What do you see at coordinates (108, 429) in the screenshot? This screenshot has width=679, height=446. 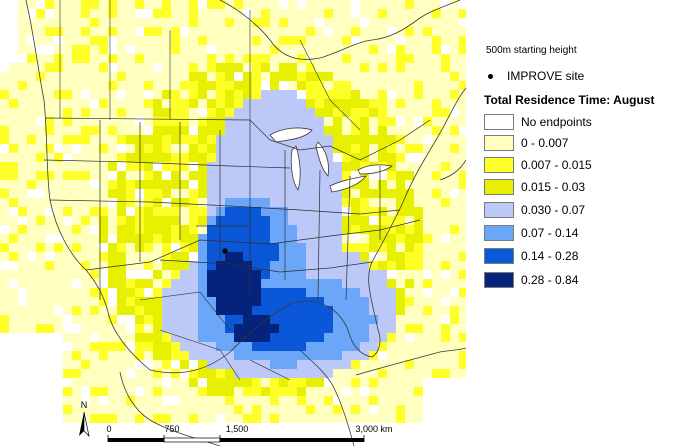 I see `scale-tick-0: 0` at bounding box center [108, 429].